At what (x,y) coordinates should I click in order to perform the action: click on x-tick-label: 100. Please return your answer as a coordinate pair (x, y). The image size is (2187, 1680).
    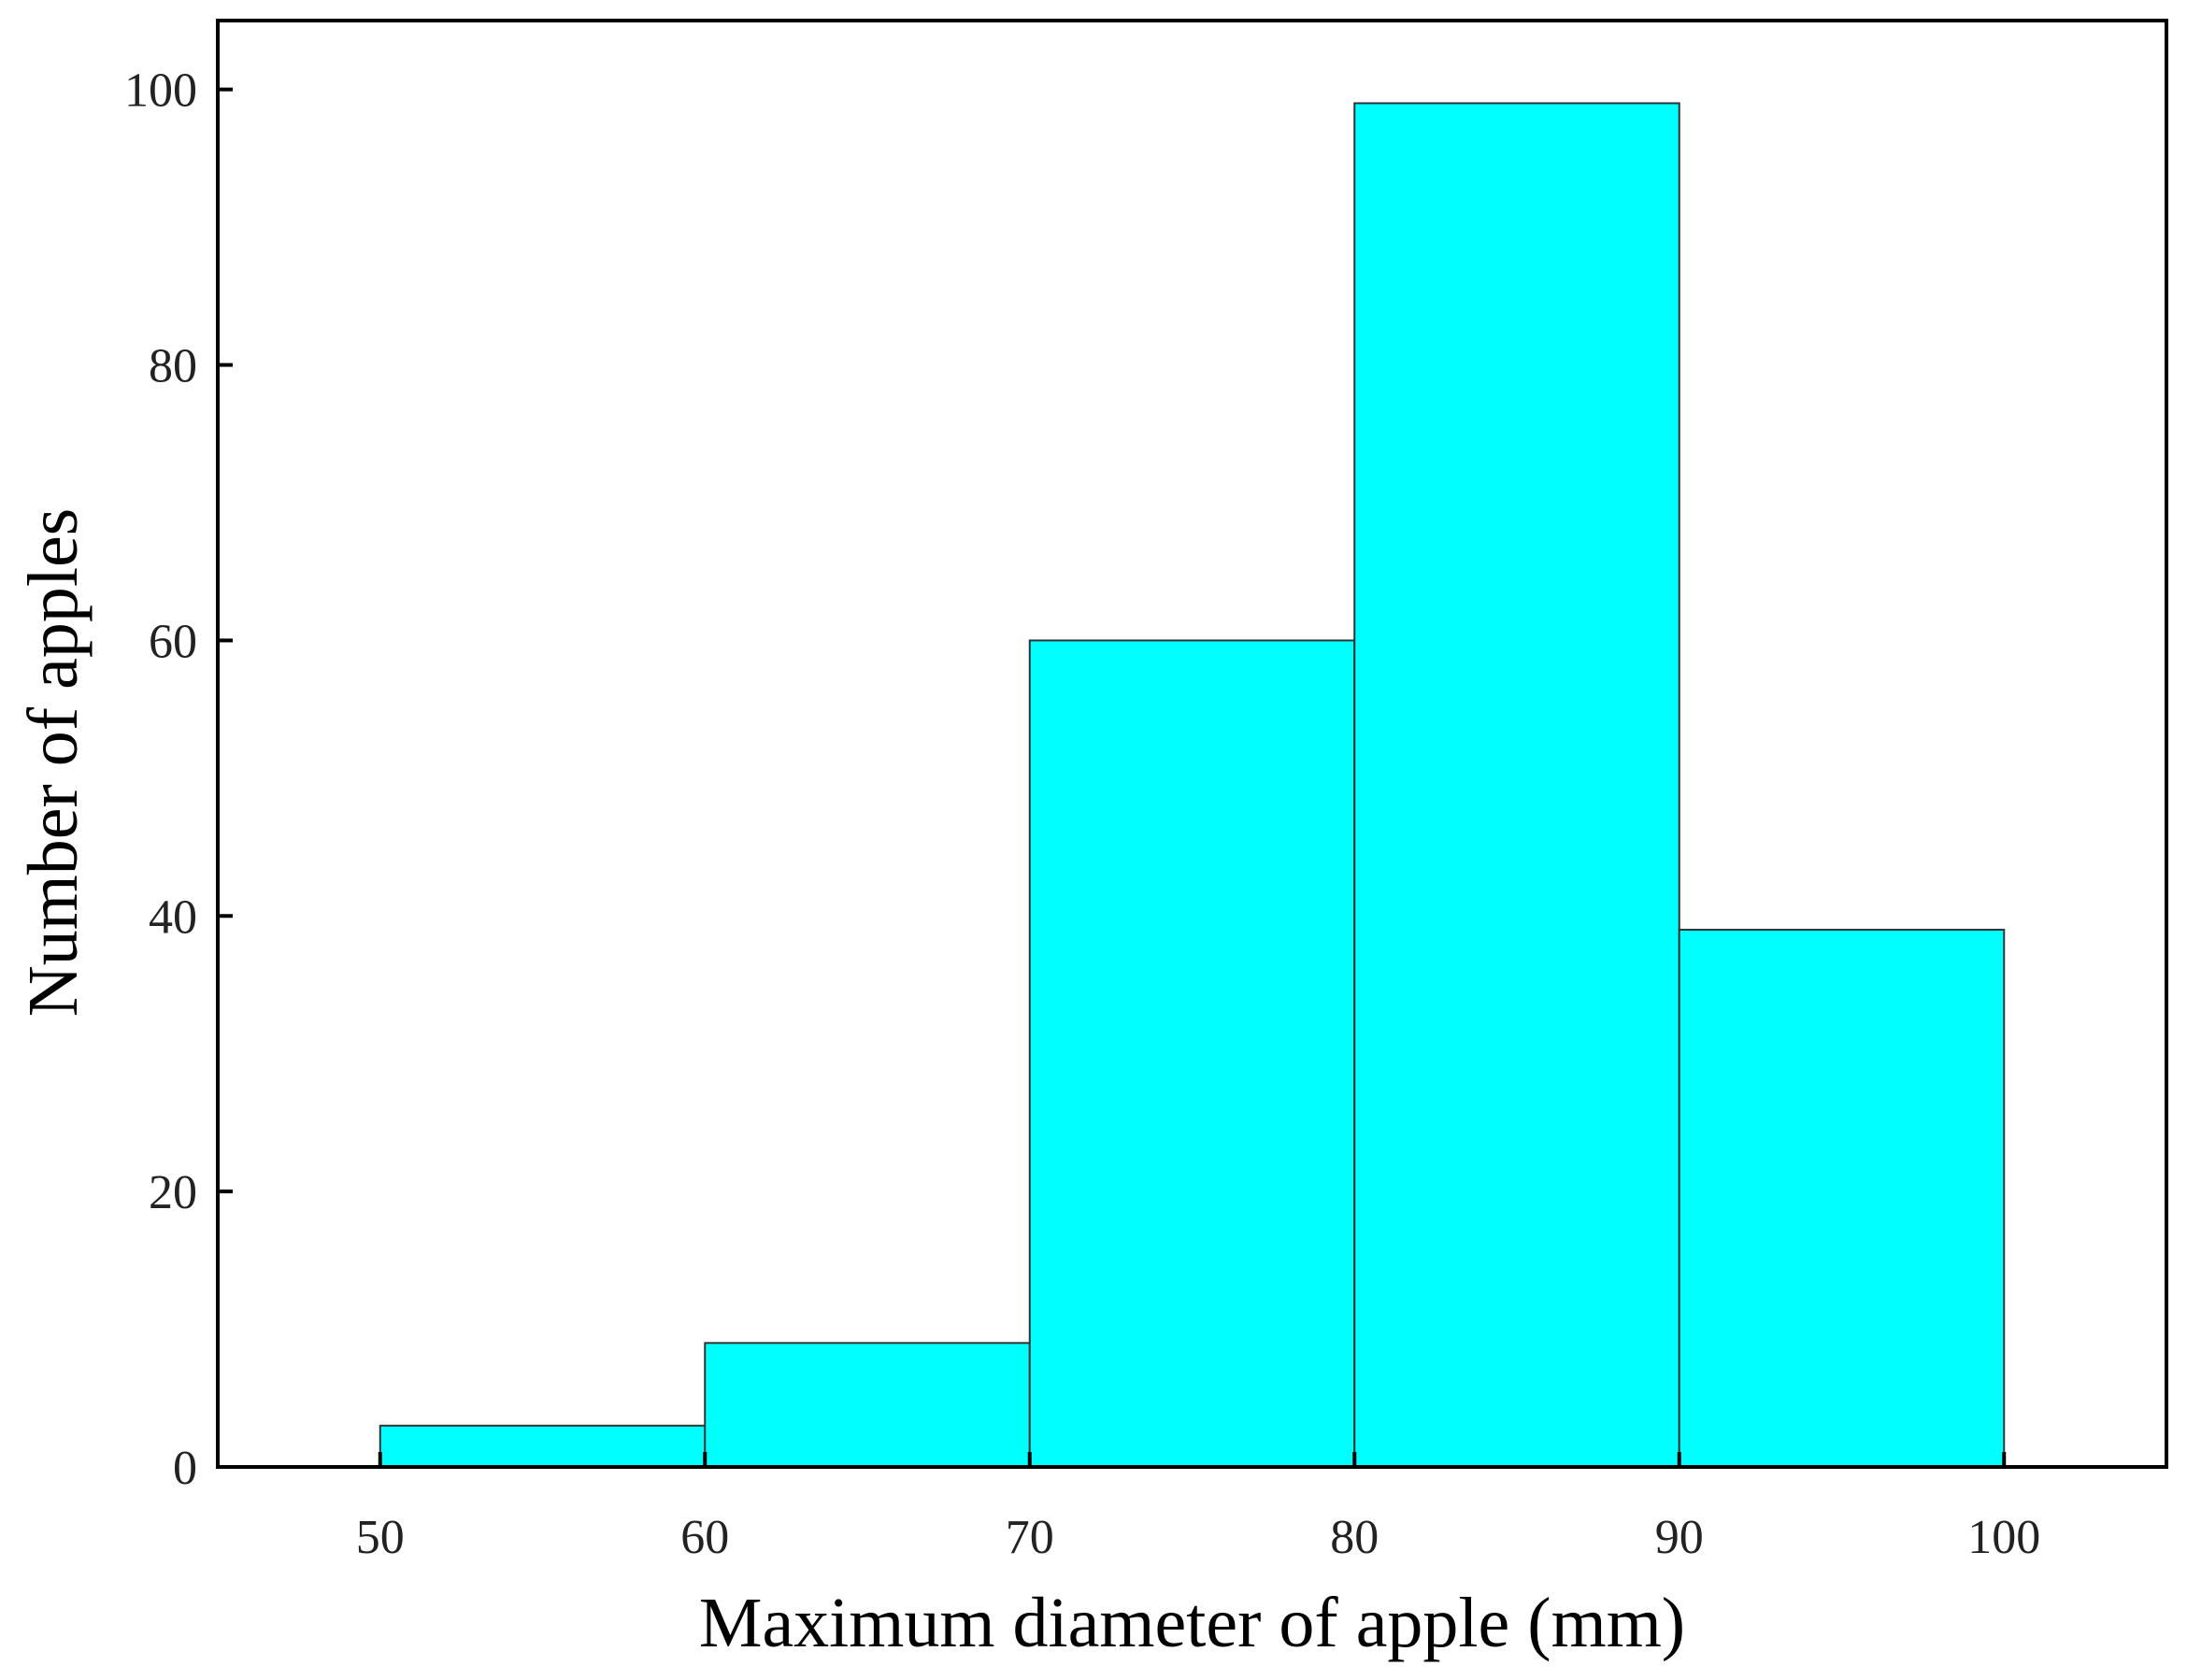
    Looking at the image, I should click on (2003, 1537).